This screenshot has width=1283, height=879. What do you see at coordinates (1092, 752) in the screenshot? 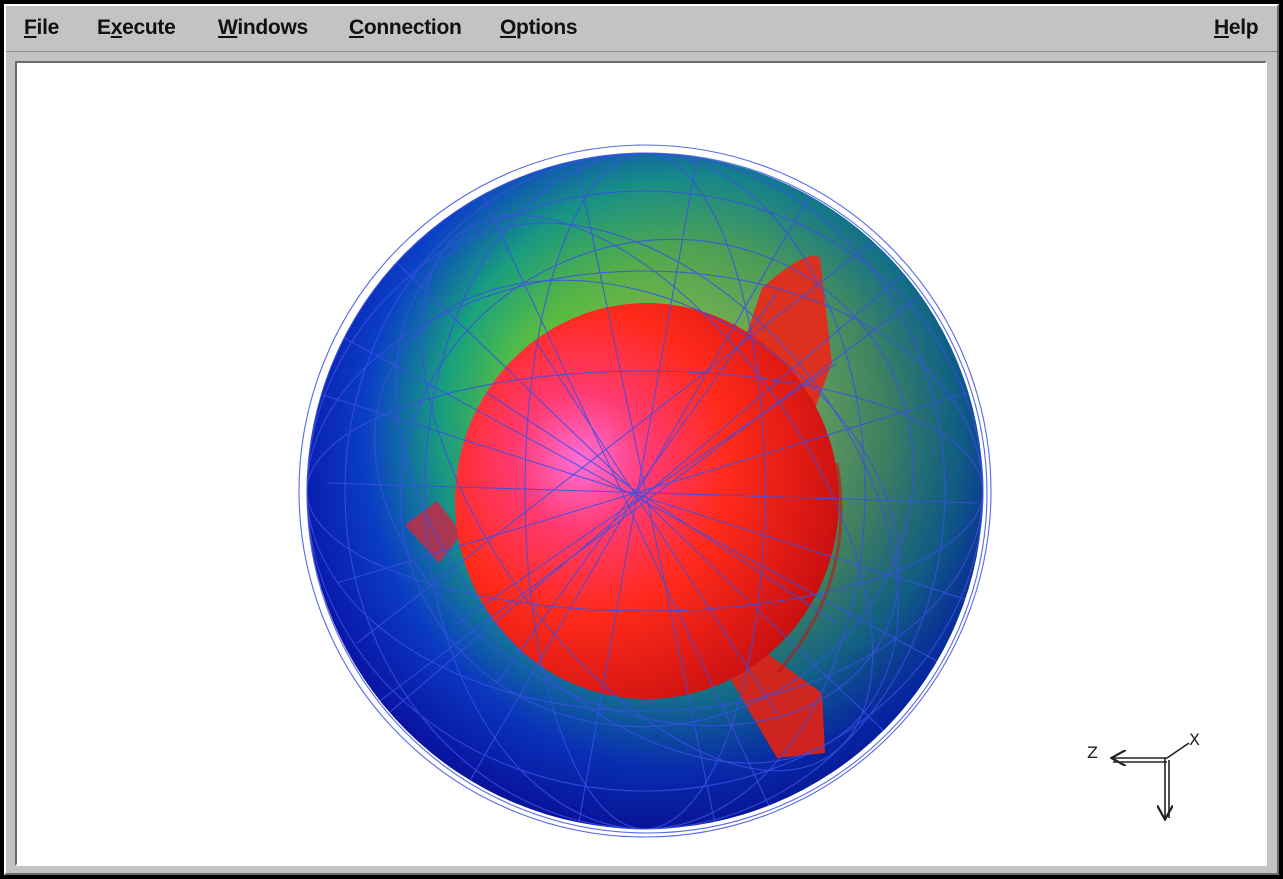
I see `axis-label-z: Z` at bounding box center [1092, 752].